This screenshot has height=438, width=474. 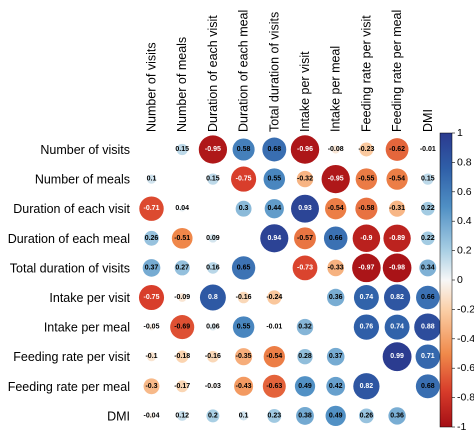 I want to click on corr-value-1-2: 0.15, so click(x=213, y=179).